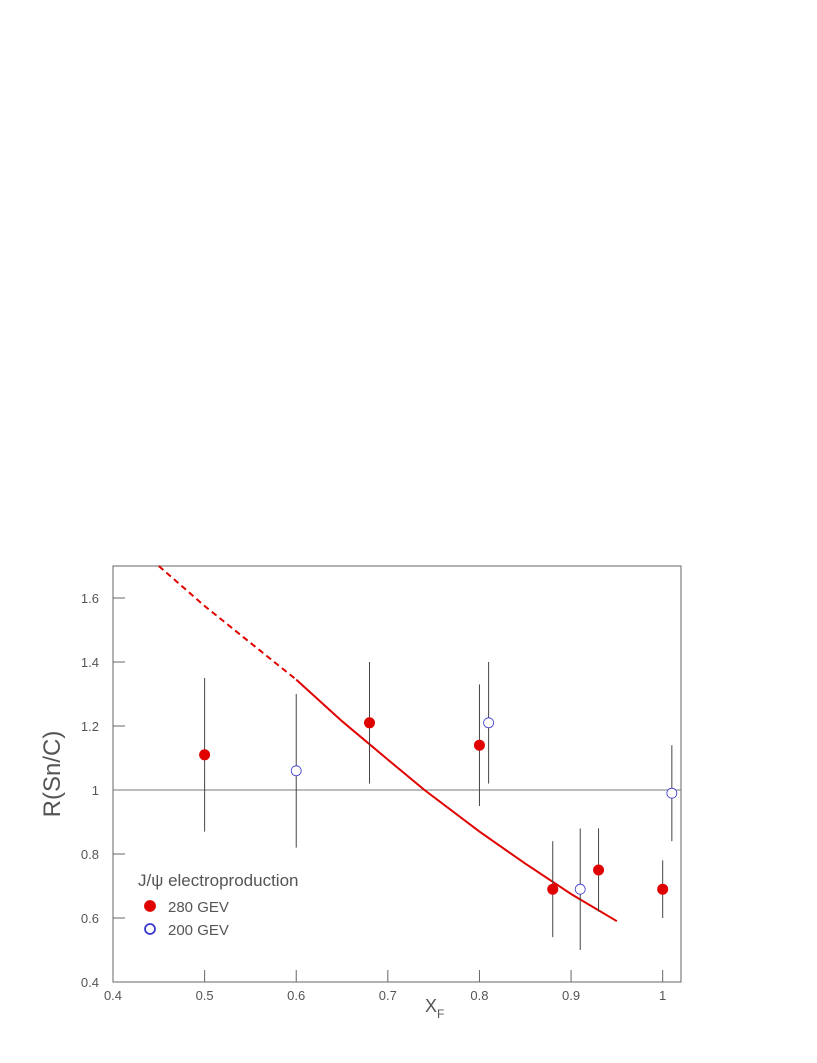 The image size is (817, 1063). I want to click on x-axis-label-subscript: F, so click(440, 1014).